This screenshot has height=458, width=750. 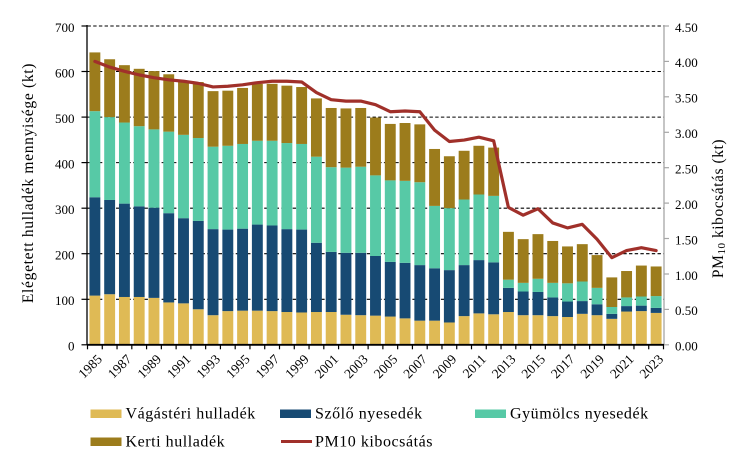 What do you see at coordinates (191, 414) in the screenshot?
I see `svg-text: Vágástéri hulladék` at bounding box center [191, 414].